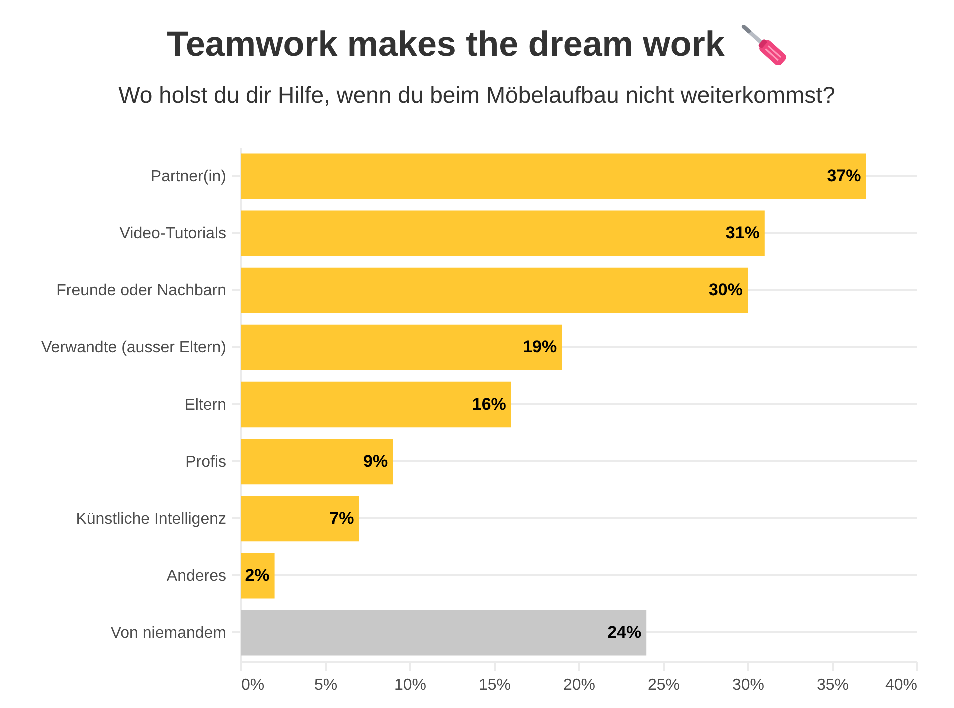 This screenshot has height=708, width=954. I want to click on x-tick-label: 35%, so click(833, 685).